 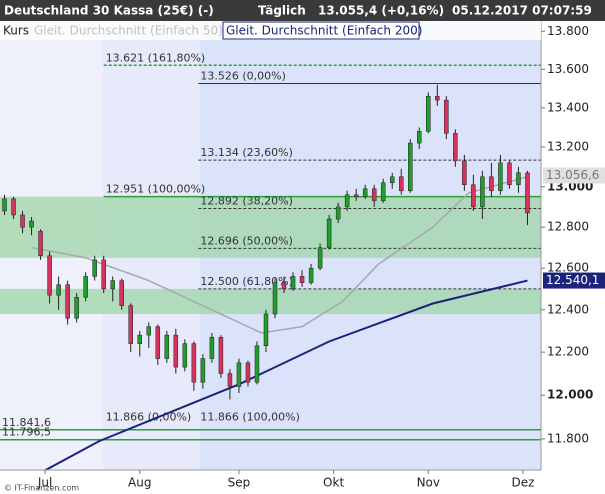 What do you see at coordinates (568, 309) in the screenshot?
I see `y-tick-label: 12.400` at bounding box center [568, 309].